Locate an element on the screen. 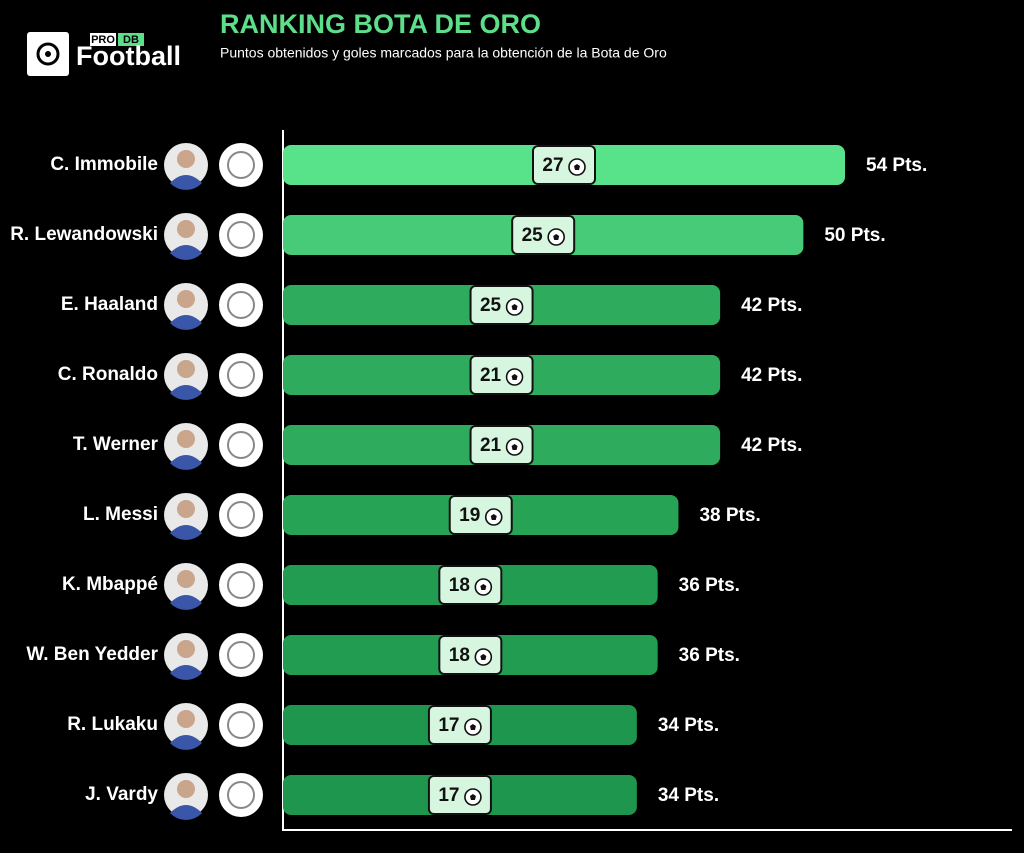 This screenshot has height=853, width=1024. category-label: R. Lukaku is located at coordinates (112, 724).